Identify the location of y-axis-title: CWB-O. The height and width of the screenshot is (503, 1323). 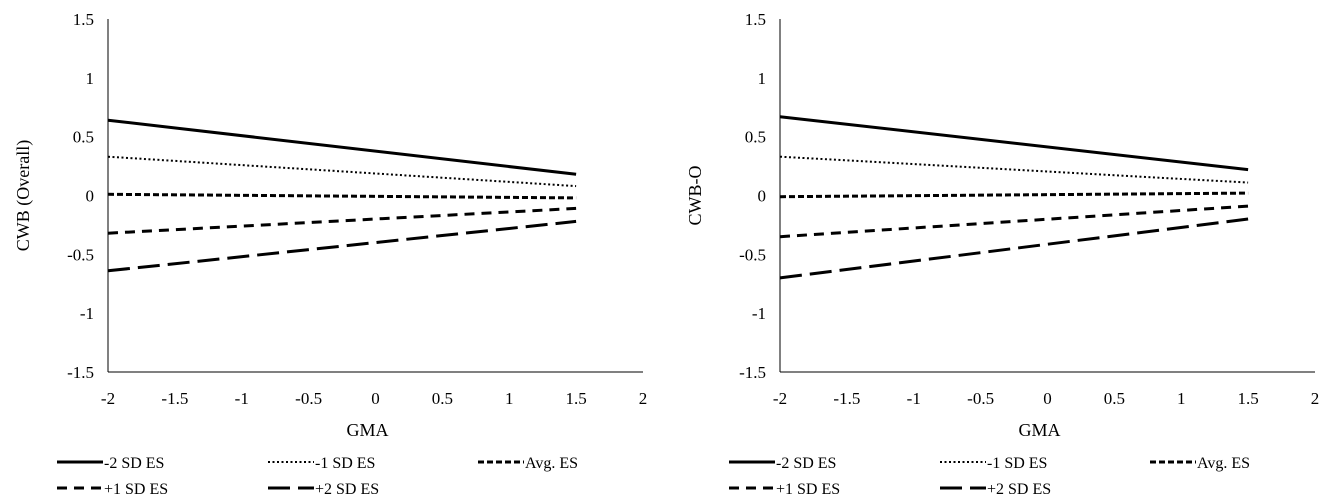
(695, 196).